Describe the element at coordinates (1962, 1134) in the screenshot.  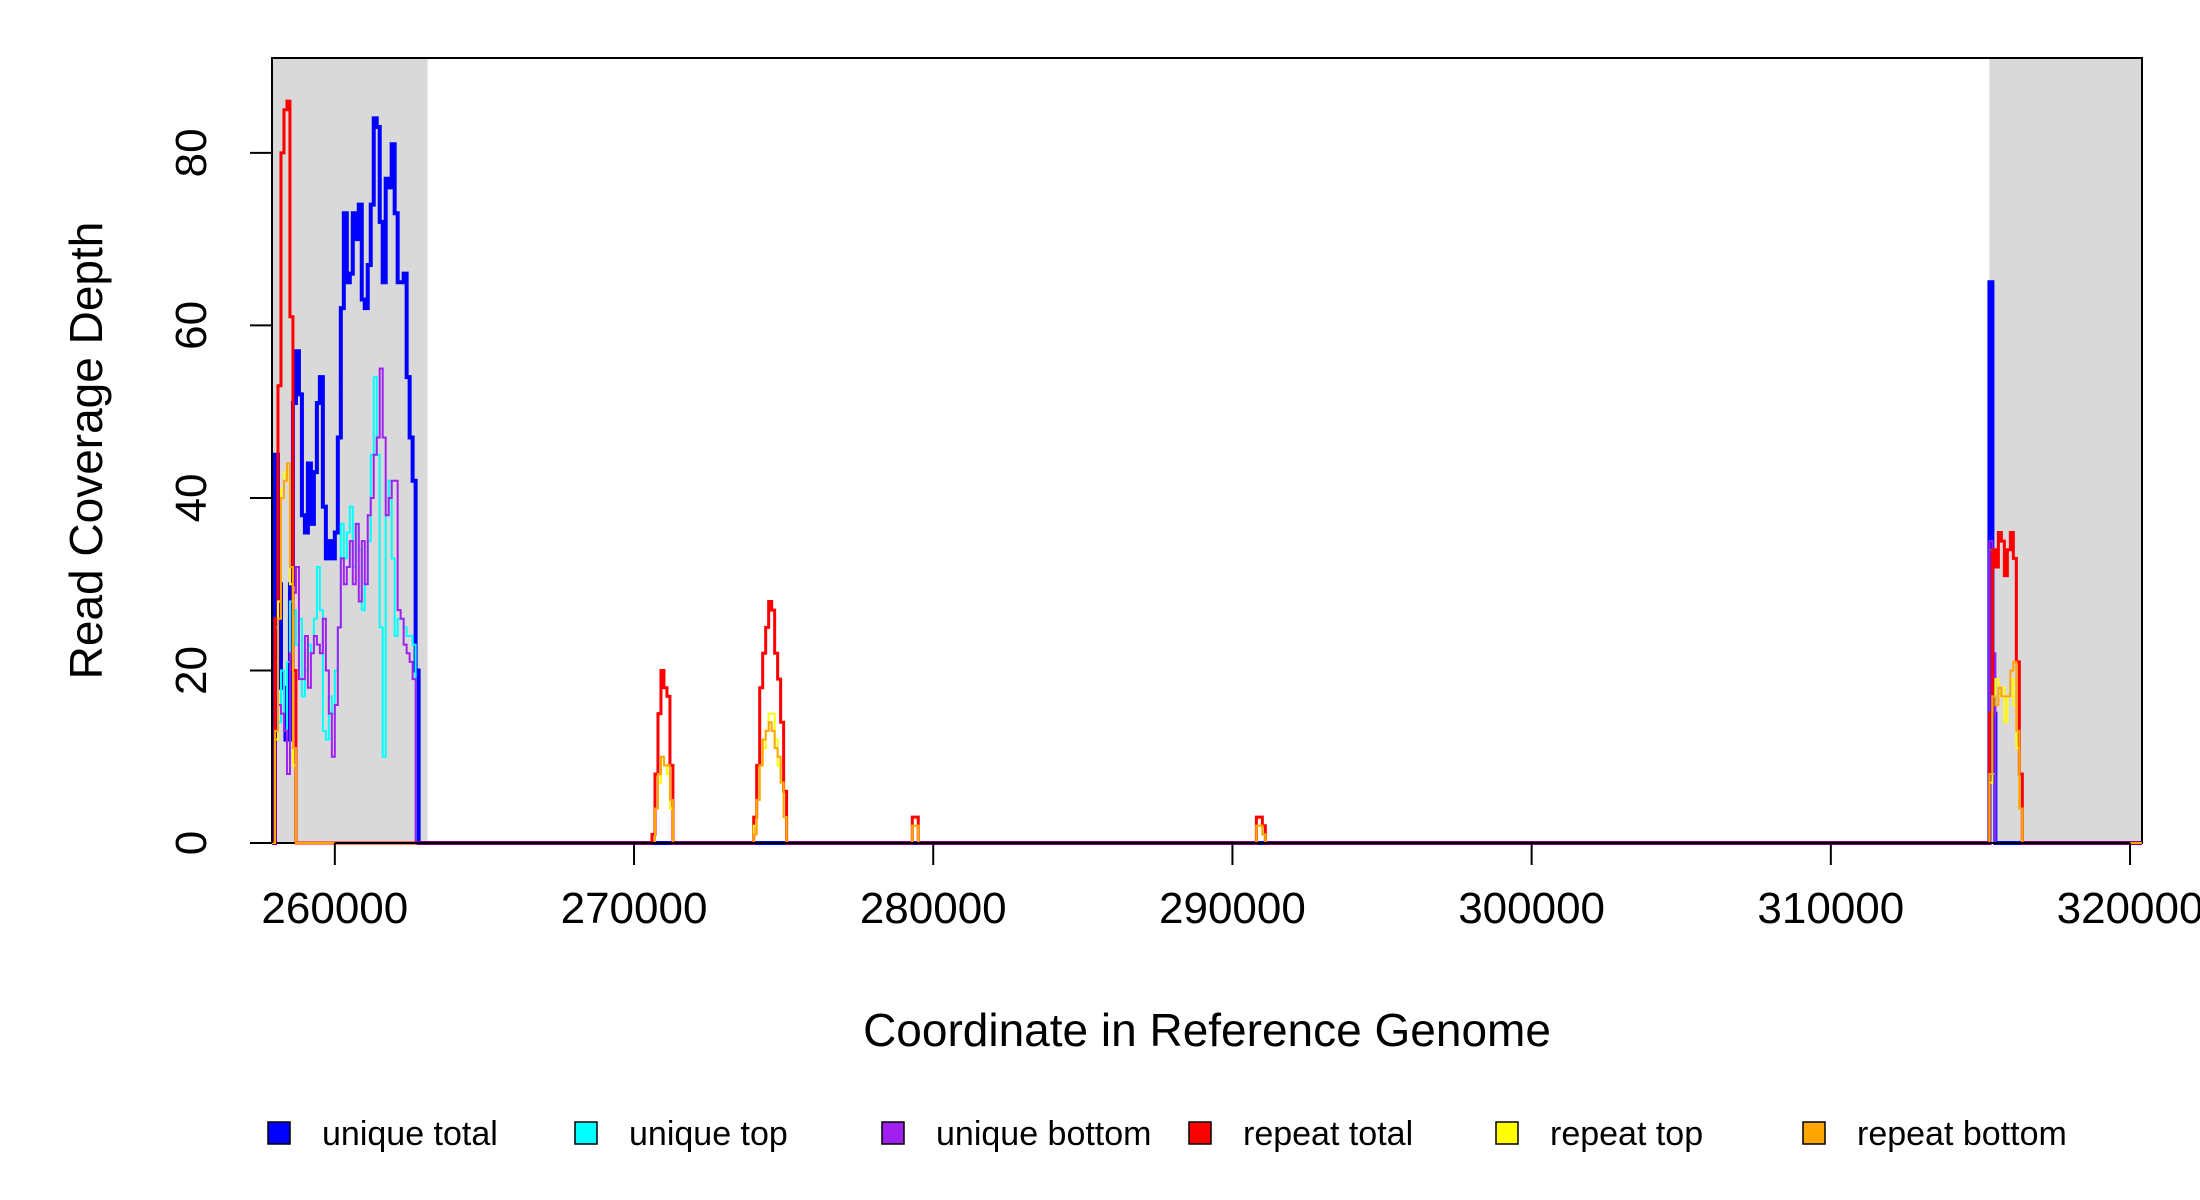
I see `legend-label-repeat-bottom: repeat bottom` at that location.